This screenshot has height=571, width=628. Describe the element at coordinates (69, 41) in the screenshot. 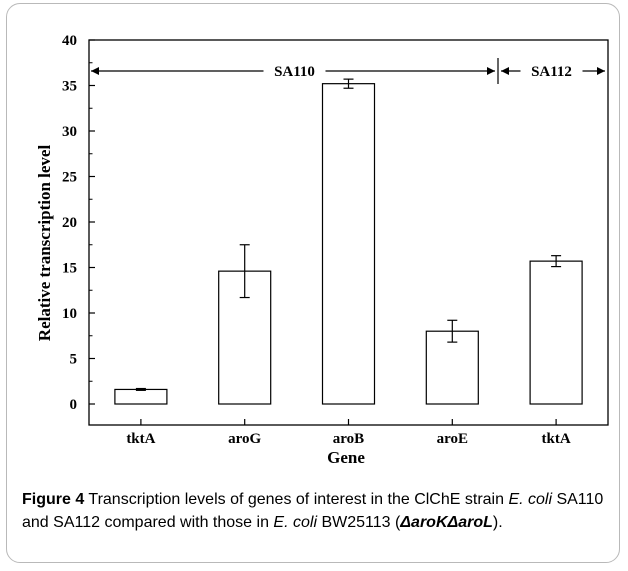

I see `y-tick-label-40: 40` at that location.